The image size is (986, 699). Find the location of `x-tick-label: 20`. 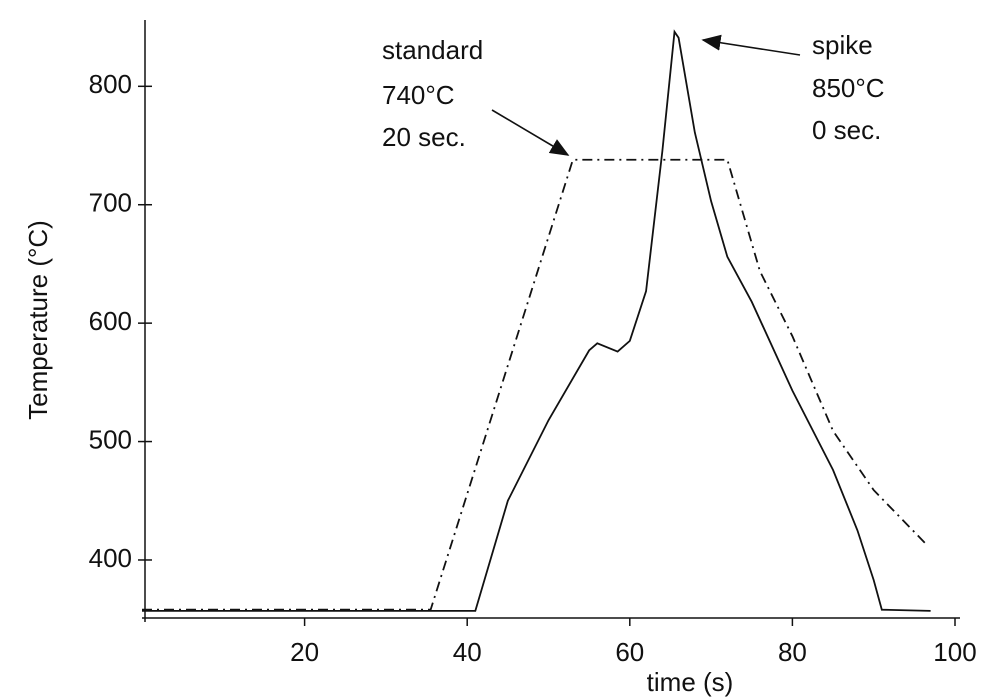

x-tick-label: 20 is located at coordinates (304, 652).